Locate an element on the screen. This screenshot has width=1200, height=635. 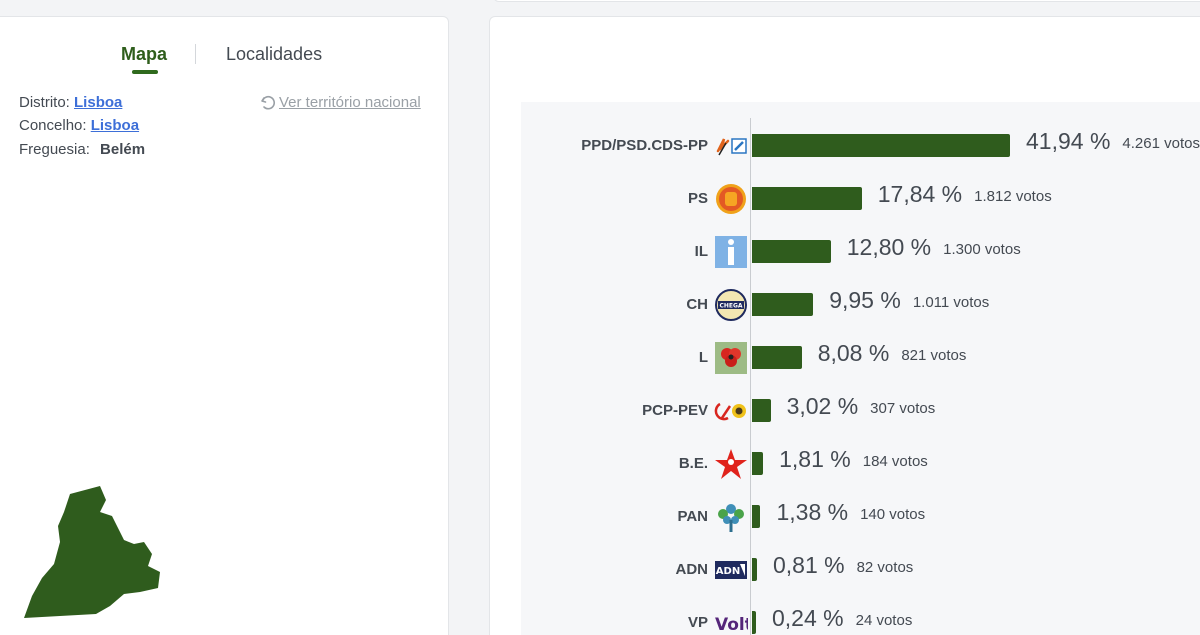
district-row: Distrito: Lisboa is located at coordinates (70, 102).